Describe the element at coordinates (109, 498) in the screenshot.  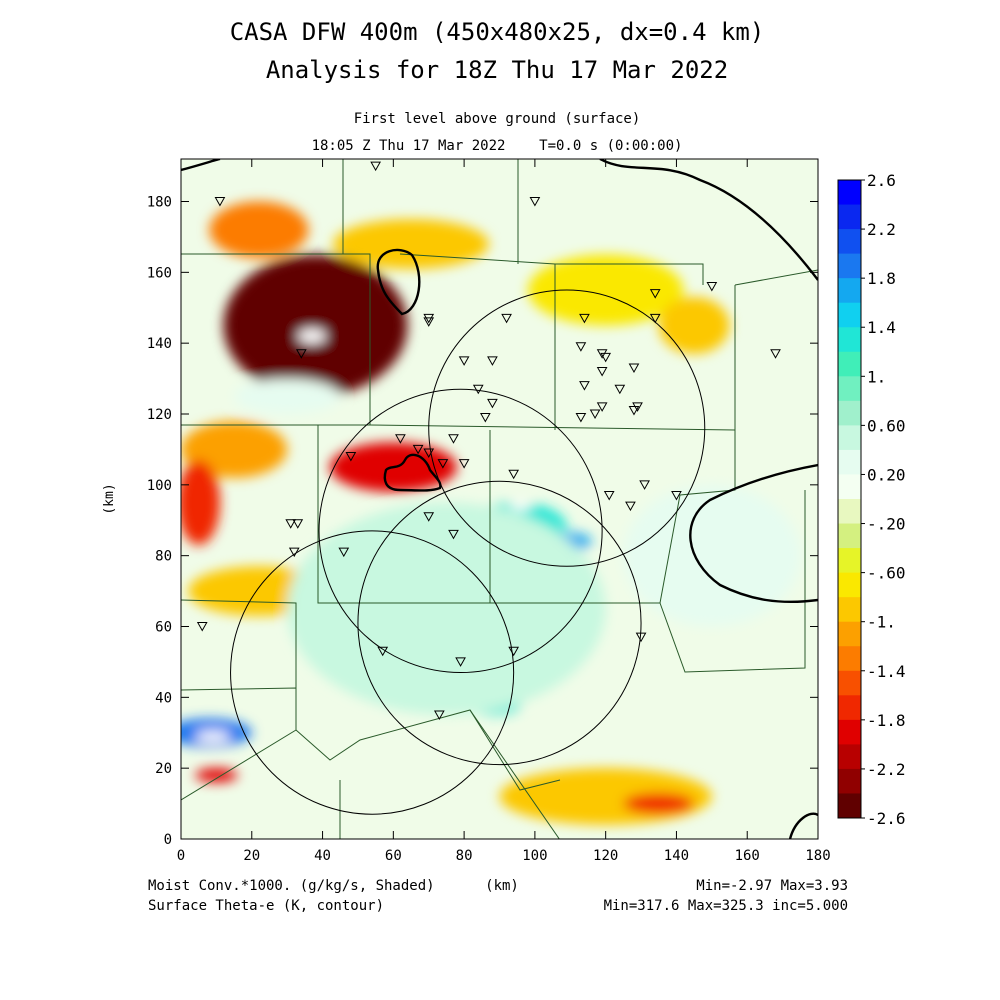
I see `y-axis-label: (km)` at that location.